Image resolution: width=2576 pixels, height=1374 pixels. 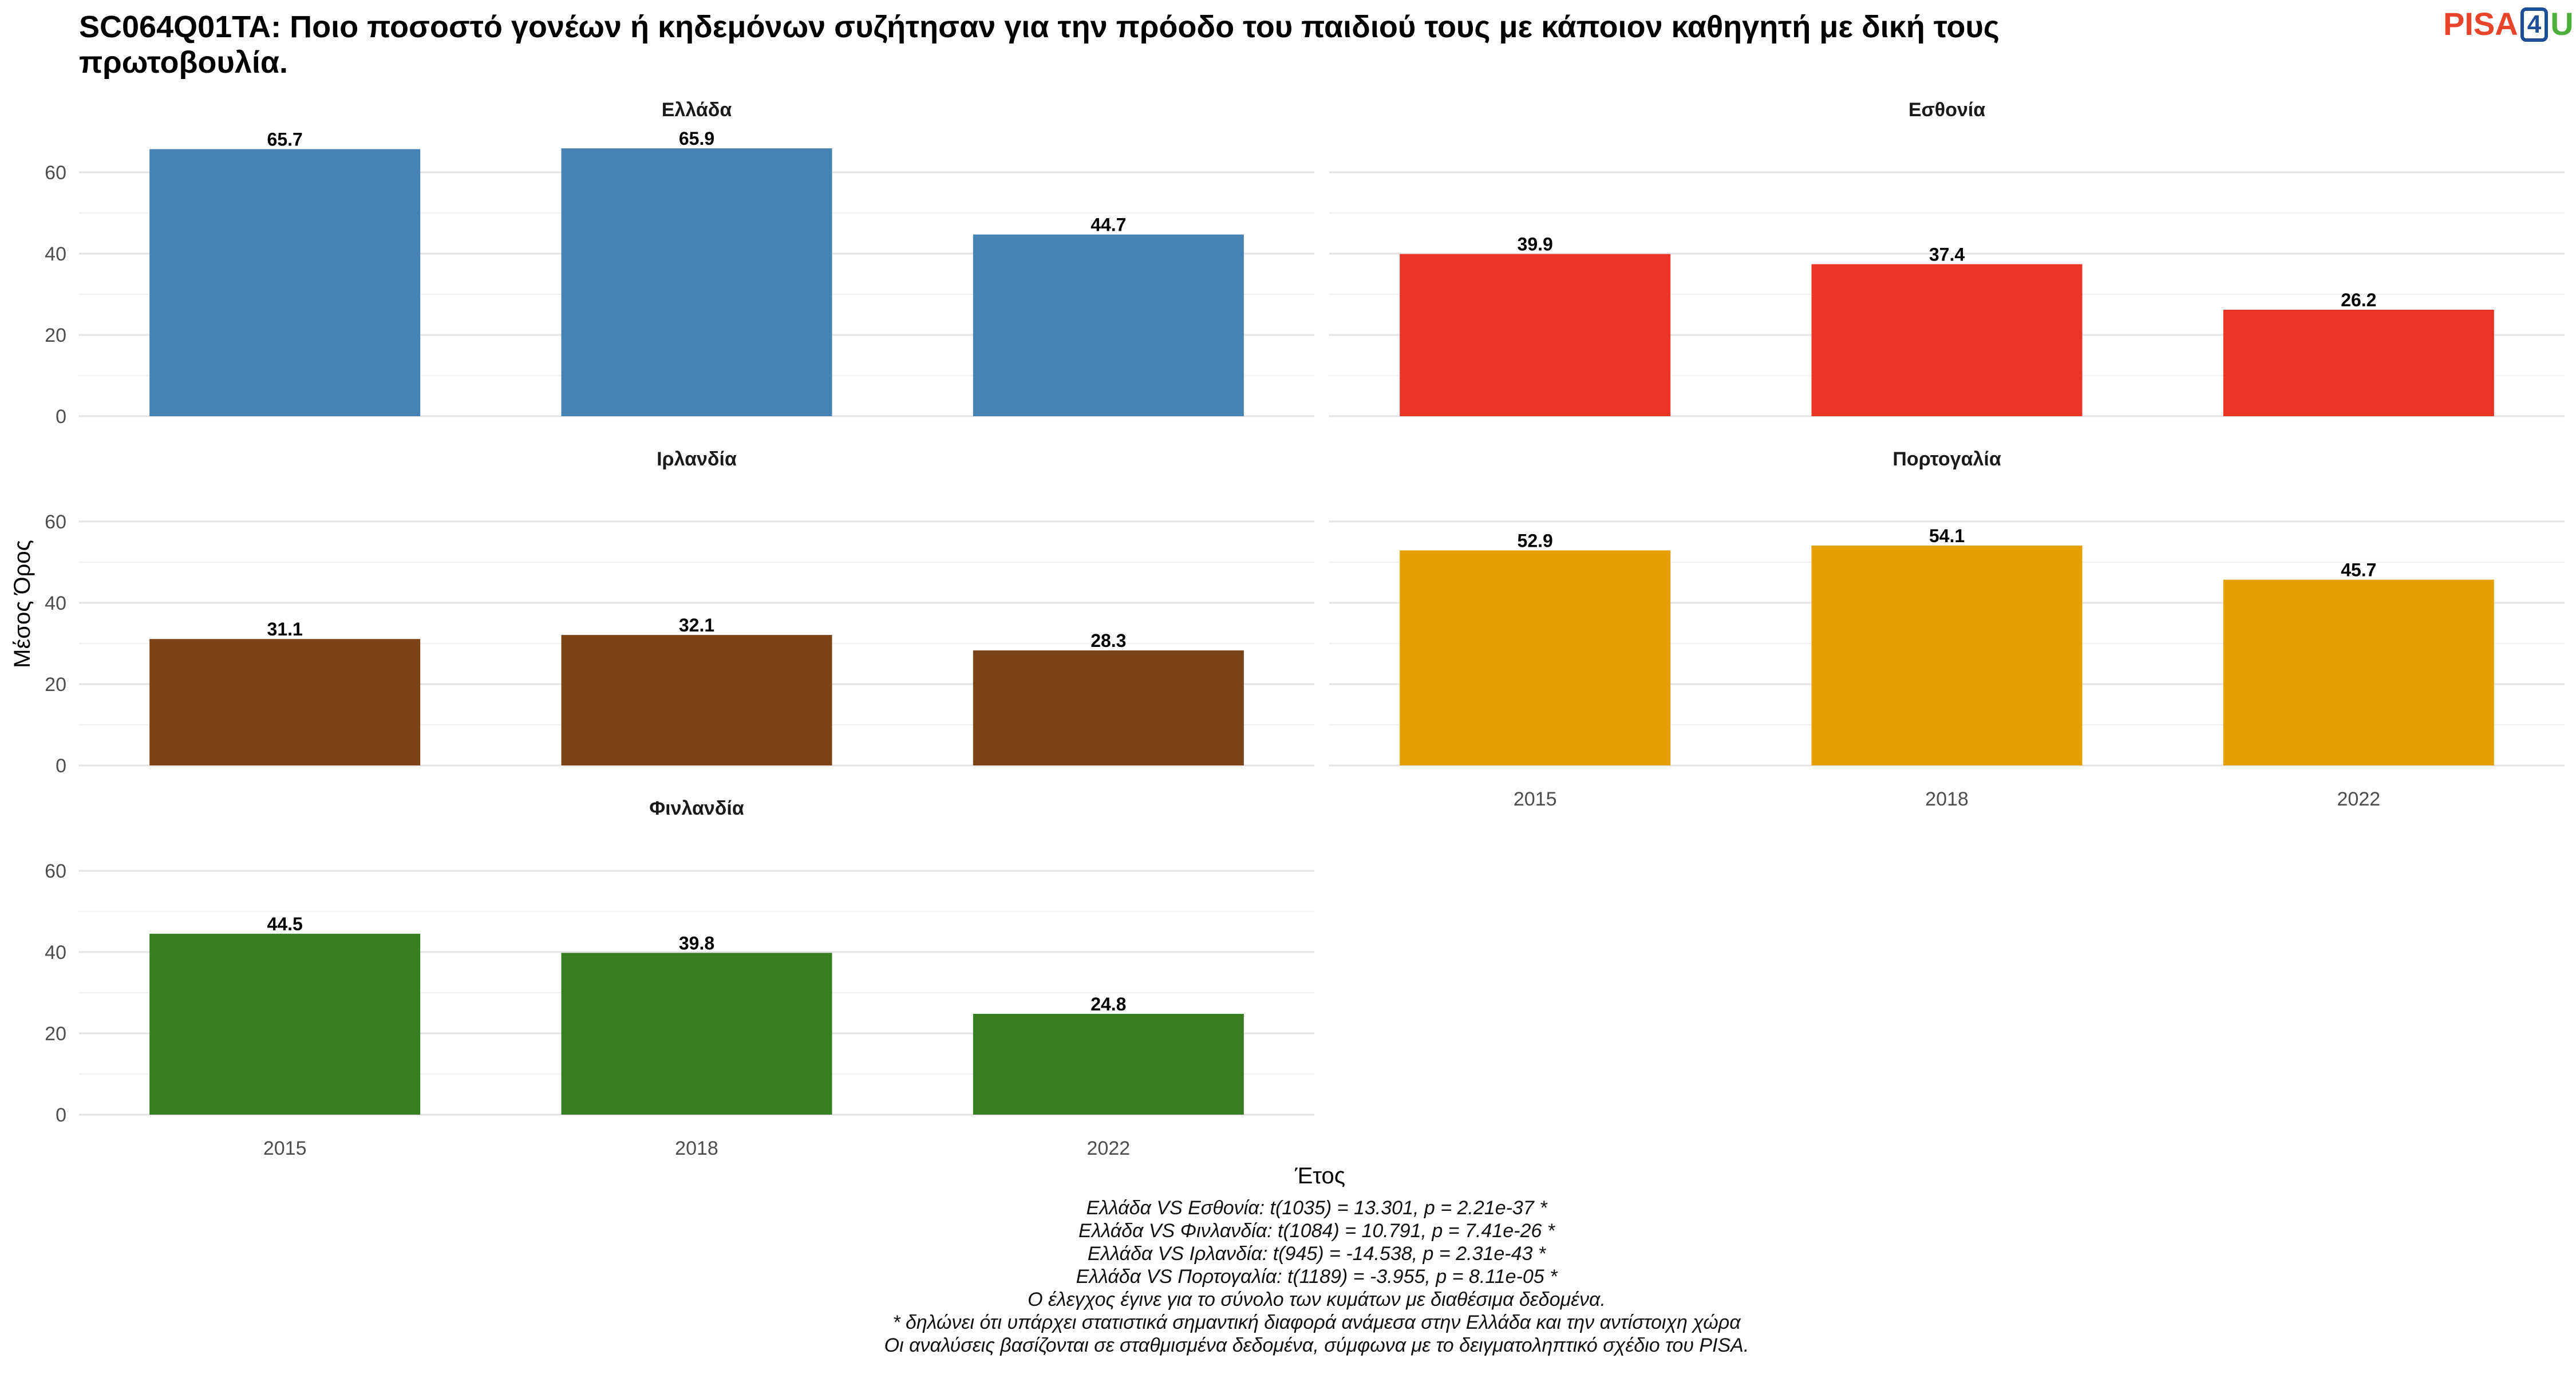 What do you see at coordinates (1535, 245) in the screenshot?
I see `bar-value-label: 39.9` at bounding box center [1535, 245].